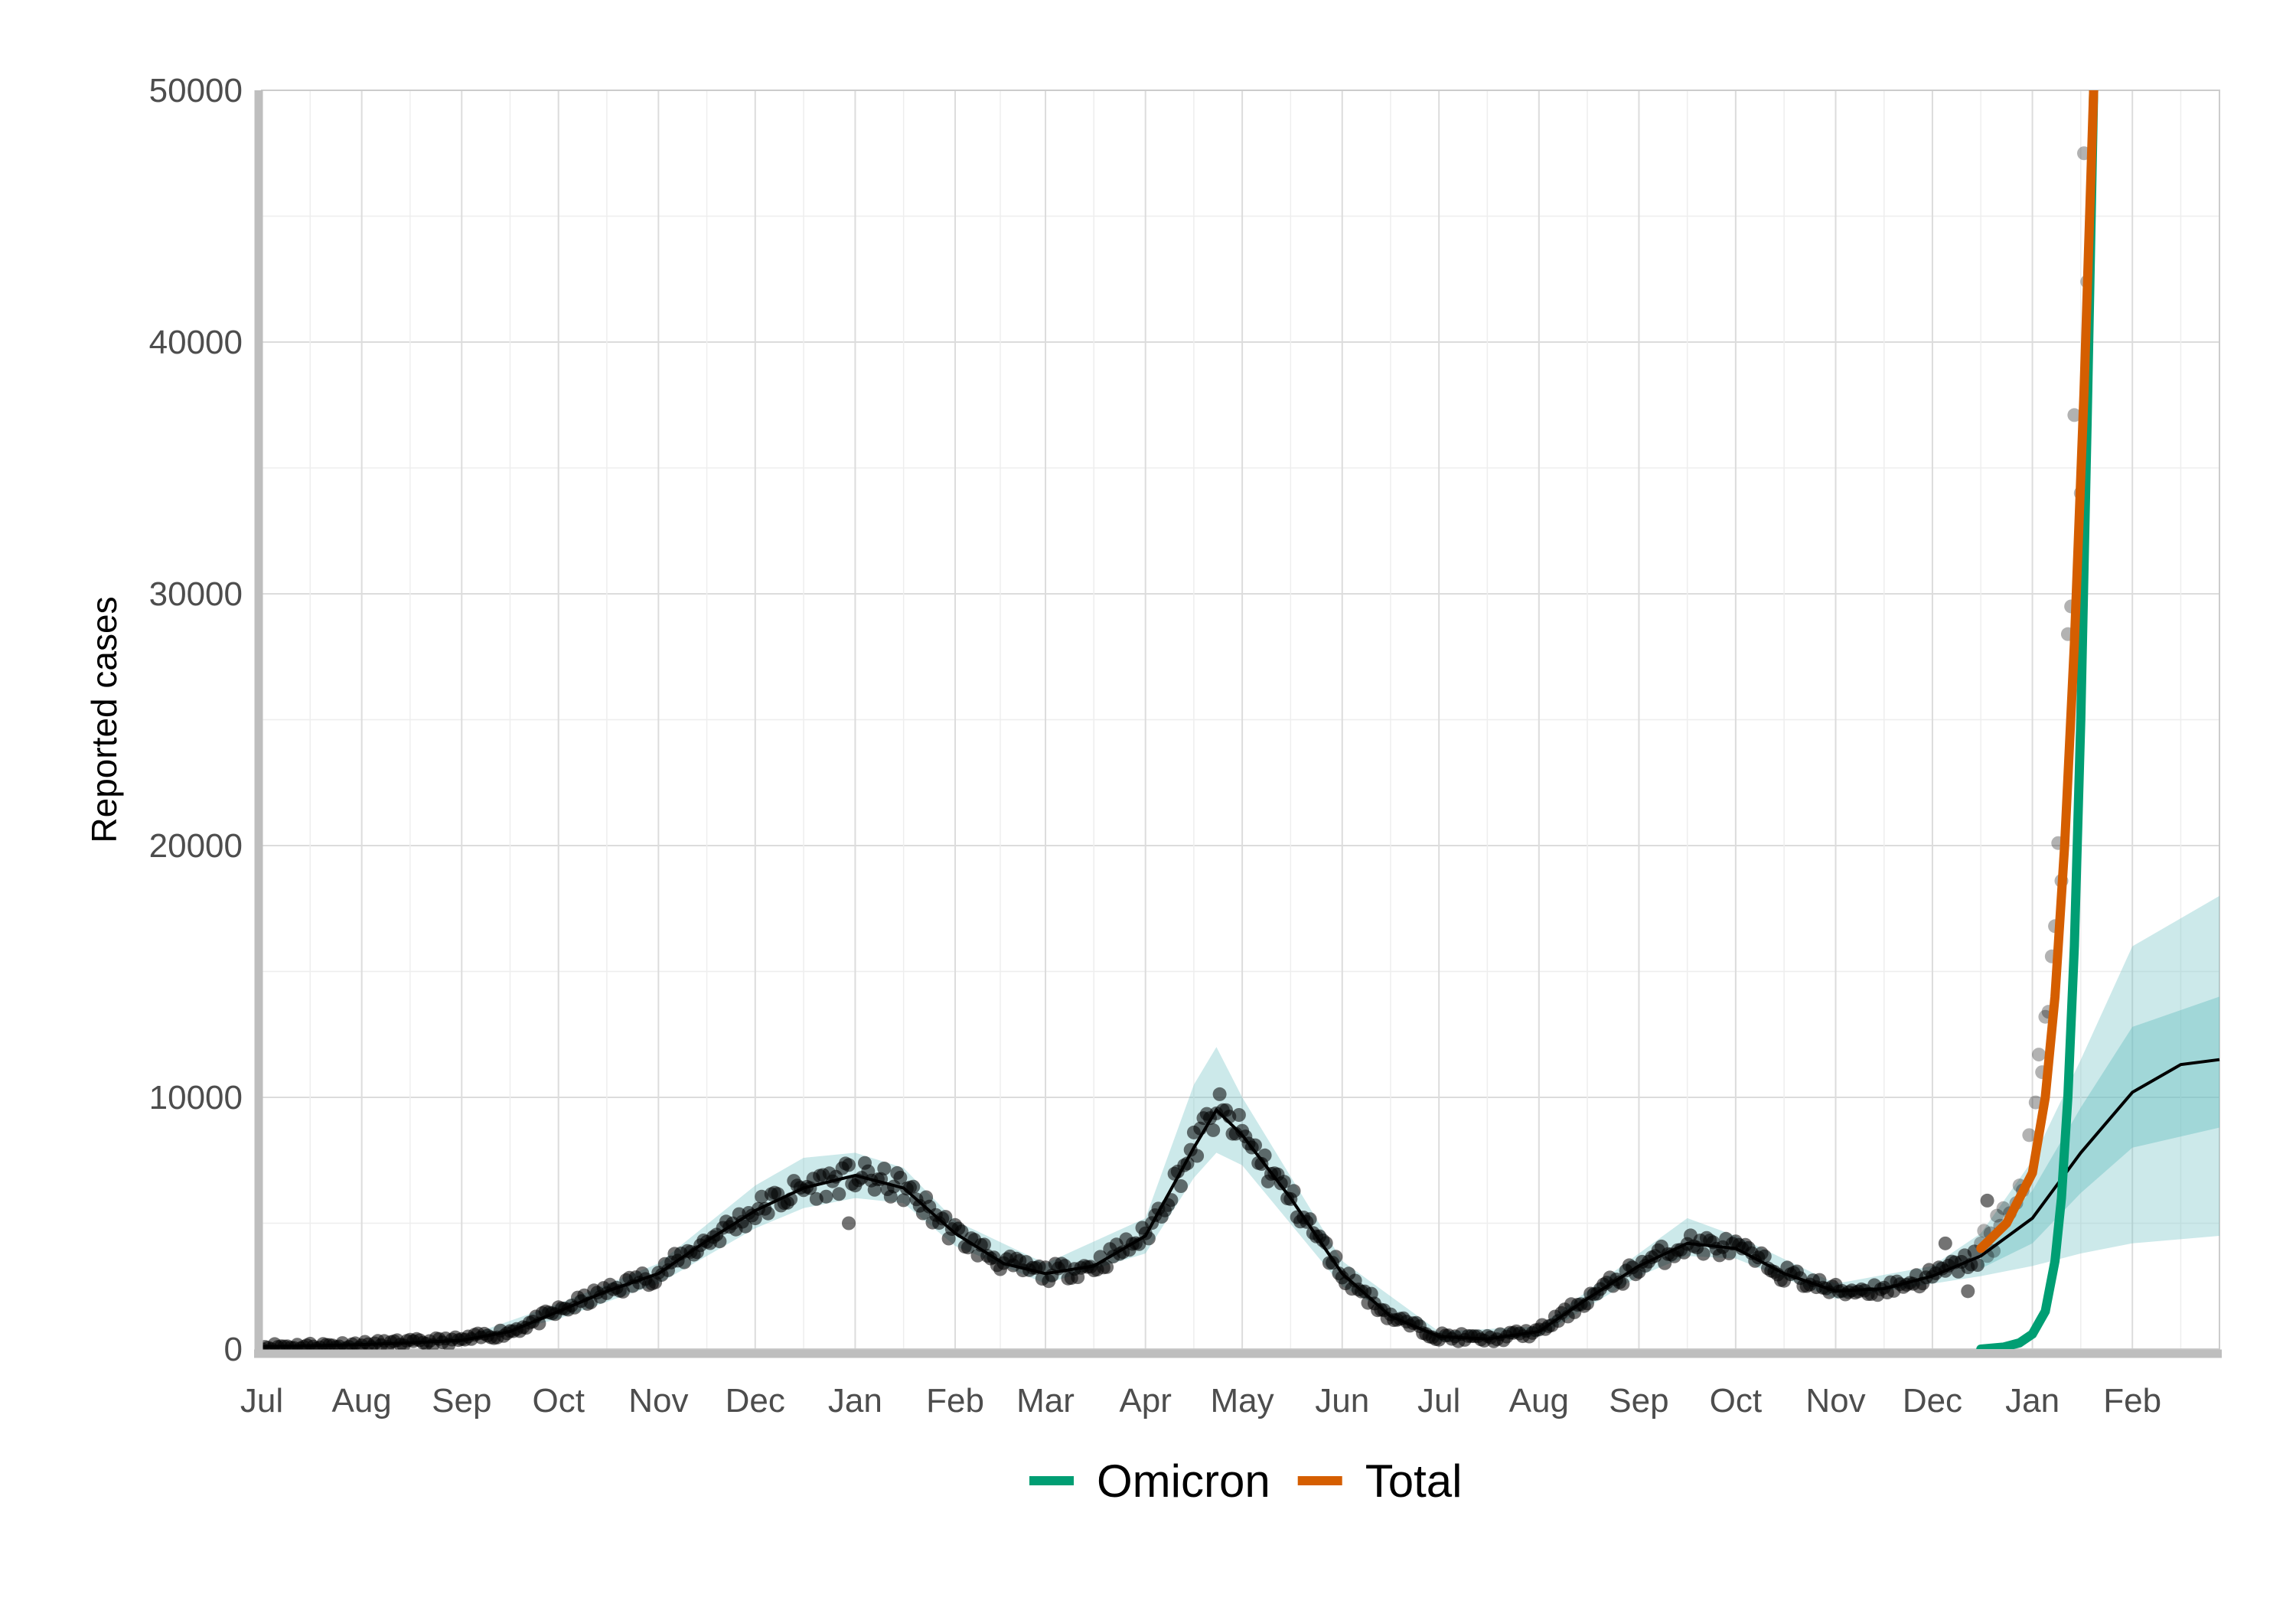 The width and height of the screenshot is (2296, 1607). I want to click on legend-item-omicron: Omicron, so click(1149, 1481).